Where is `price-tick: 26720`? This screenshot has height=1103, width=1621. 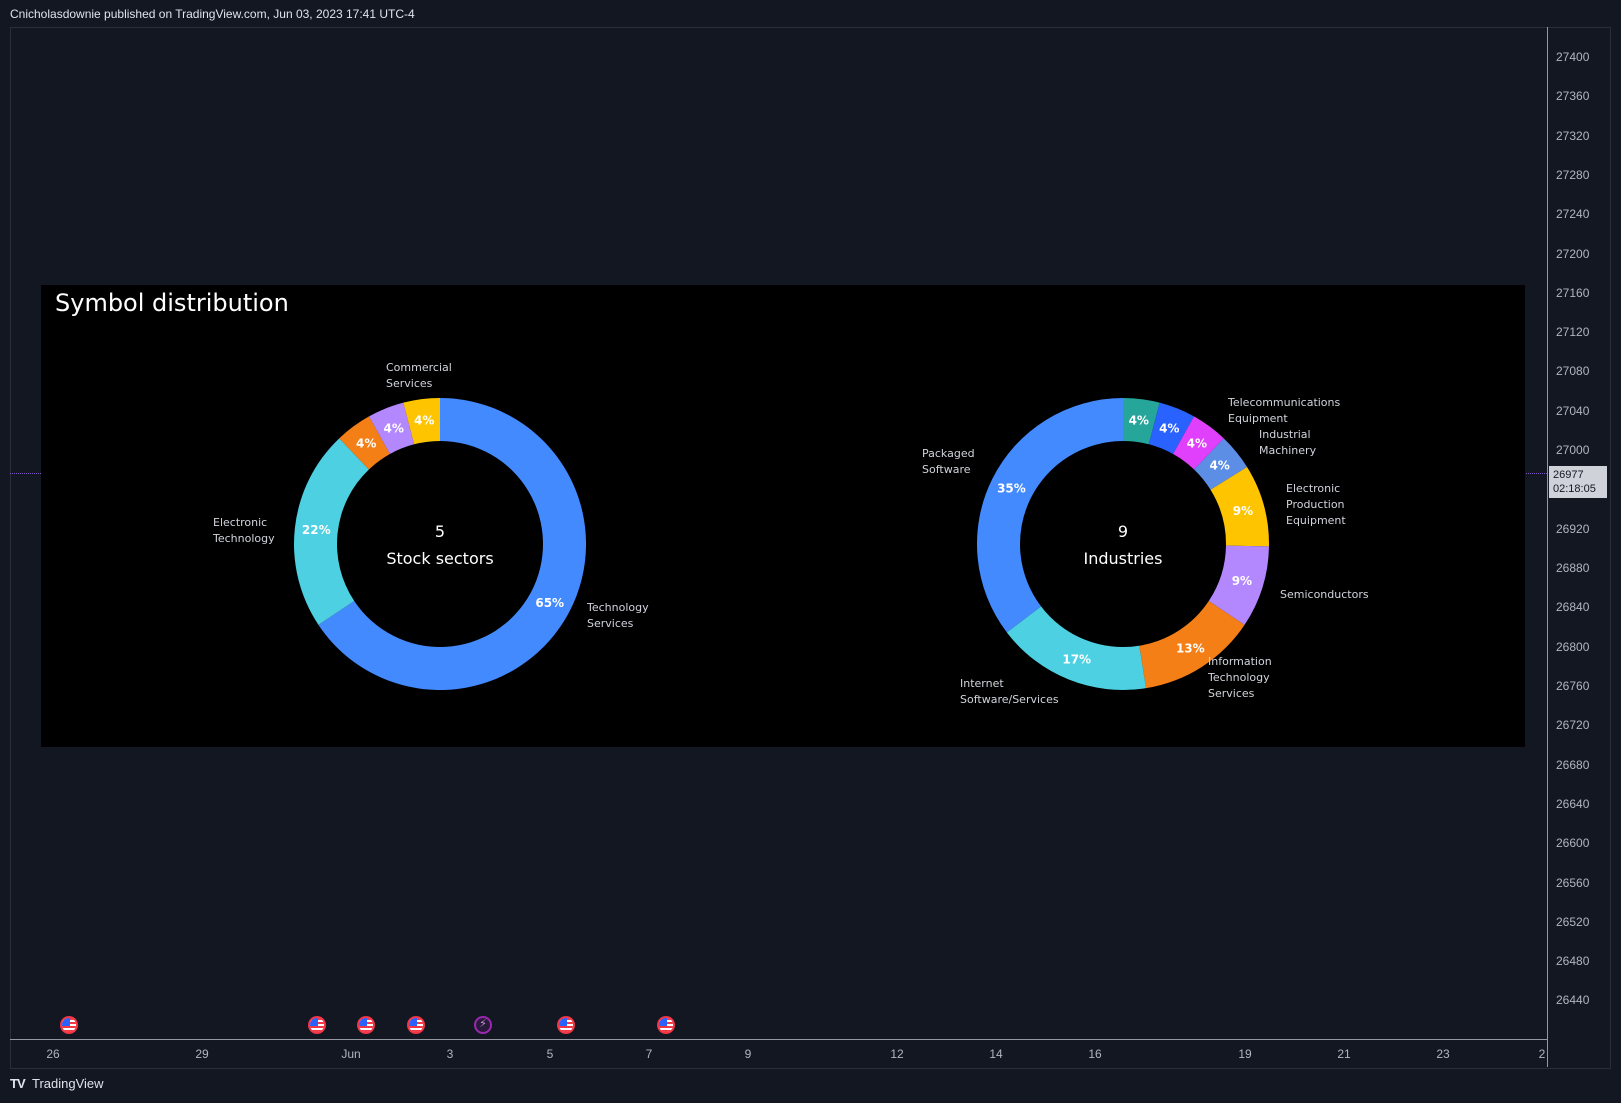 price-tick: 26720 is located at coordinates (1573, 725).